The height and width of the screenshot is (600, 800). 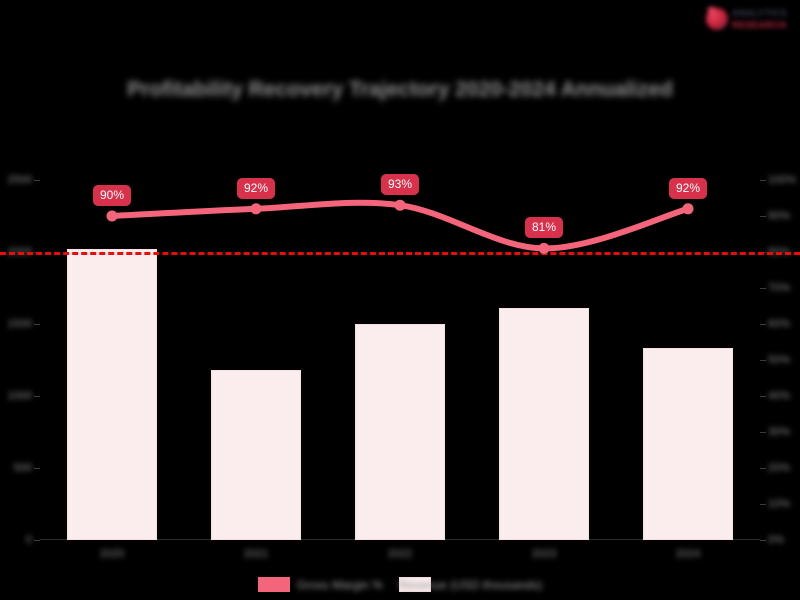 What do you see at coordinates (717, 18) in the screenshot?
I see `globe-logo-icon` at bounding box center [717, 18].